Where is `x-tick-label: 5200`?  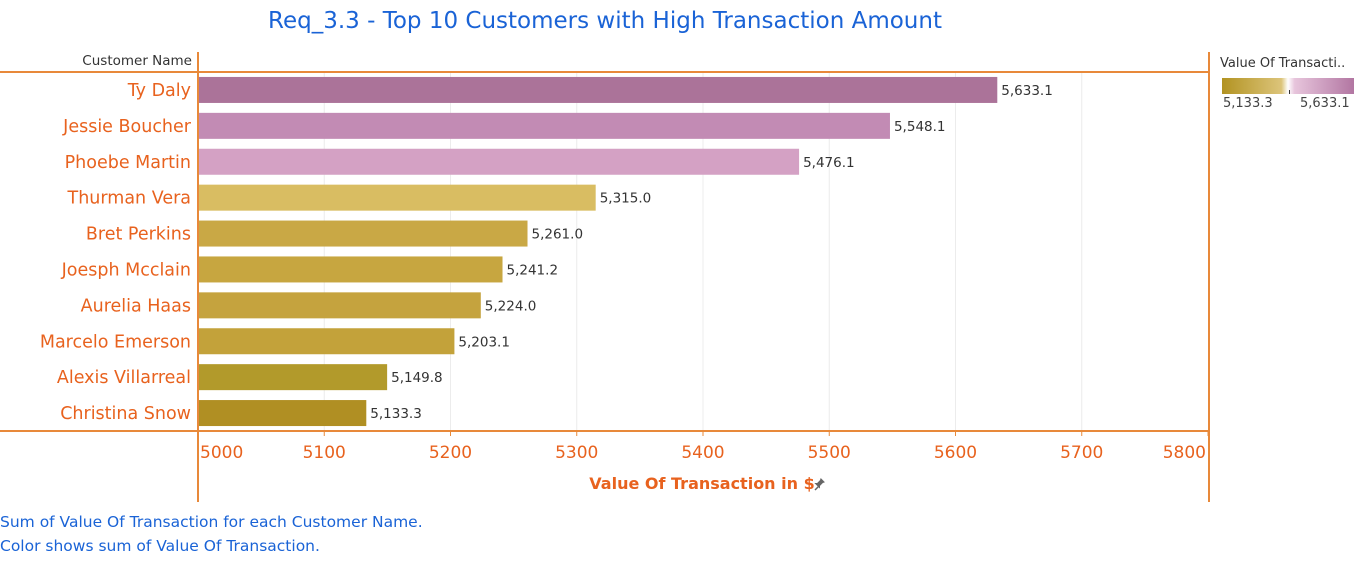
x-tick-label: 5200 is located at coordinates (450, 453).